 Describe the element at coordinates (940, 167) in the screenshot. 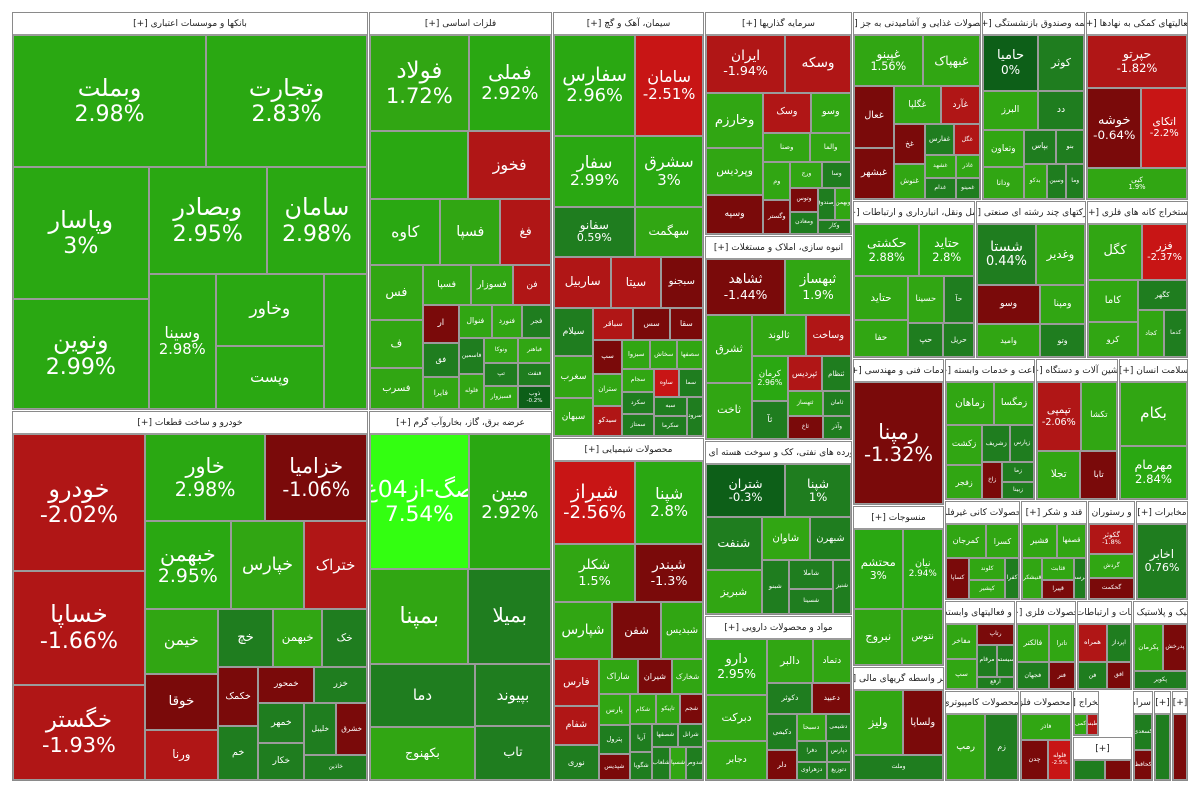

I see `stock-tile: غشهد` at that location.